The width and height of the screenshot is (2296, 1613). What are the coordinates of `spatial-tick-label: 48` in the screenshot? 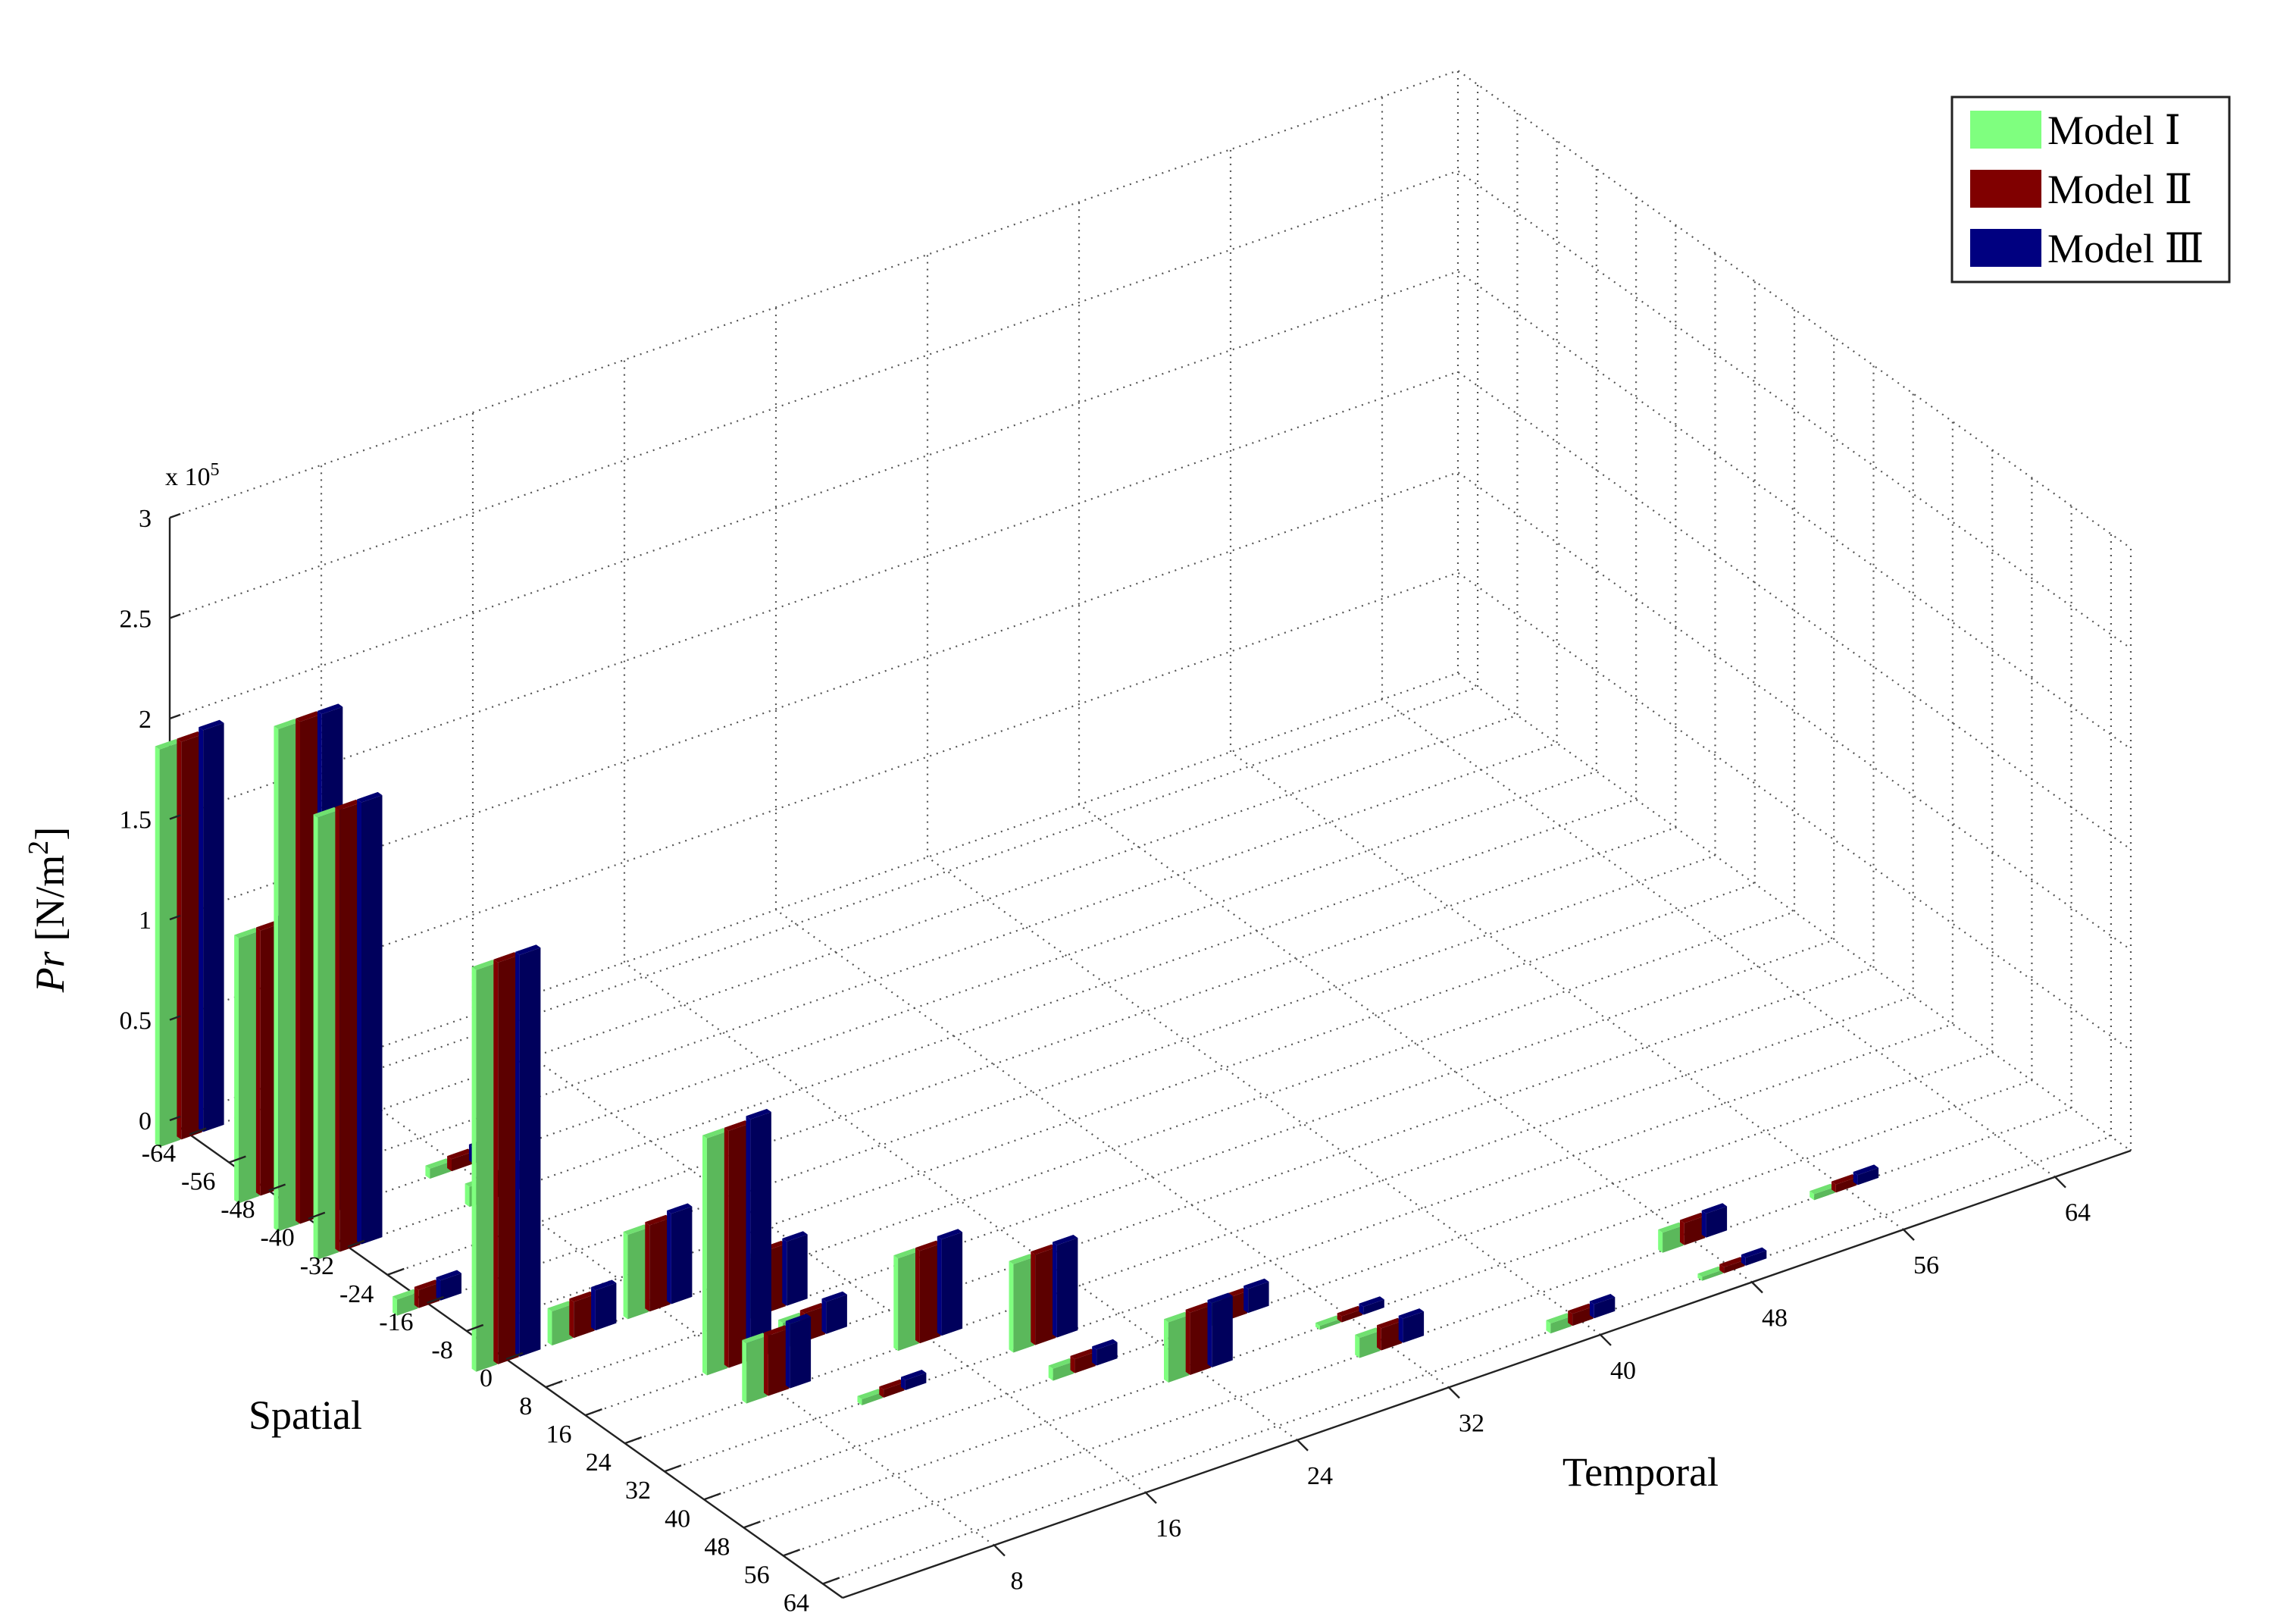 It's located at (717, 1547).